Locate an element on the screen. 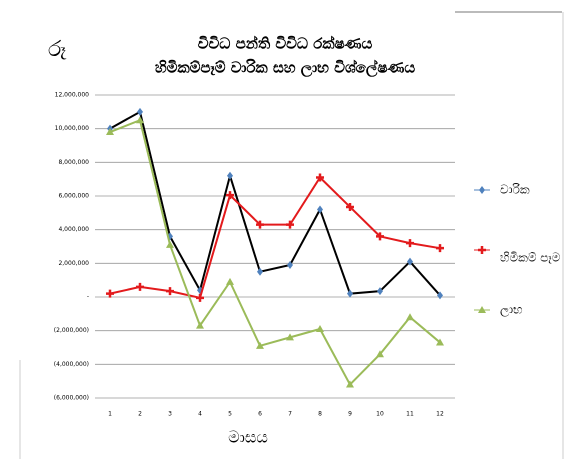 This screenshot has height=459, width=567. x-tick-label: 6 is located at coordinates (260, 414).